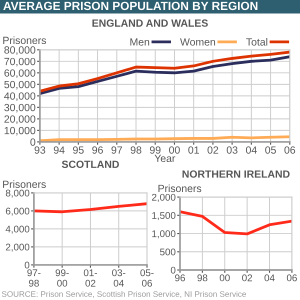  What do you see at coordinates (20, 73) in the screenshot?
I see `y-tick-label: 60,000` at bounding box center [20, 73].